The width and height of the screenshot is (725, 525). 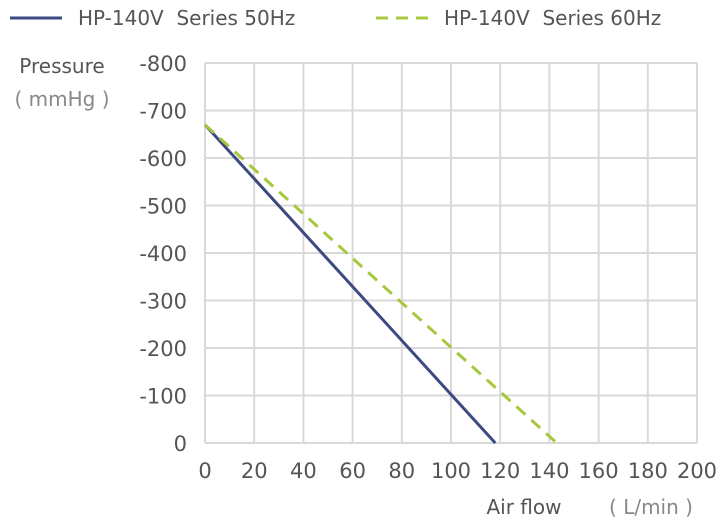 I want to click on x-tick-label: 120, so click(x=500, y=471).